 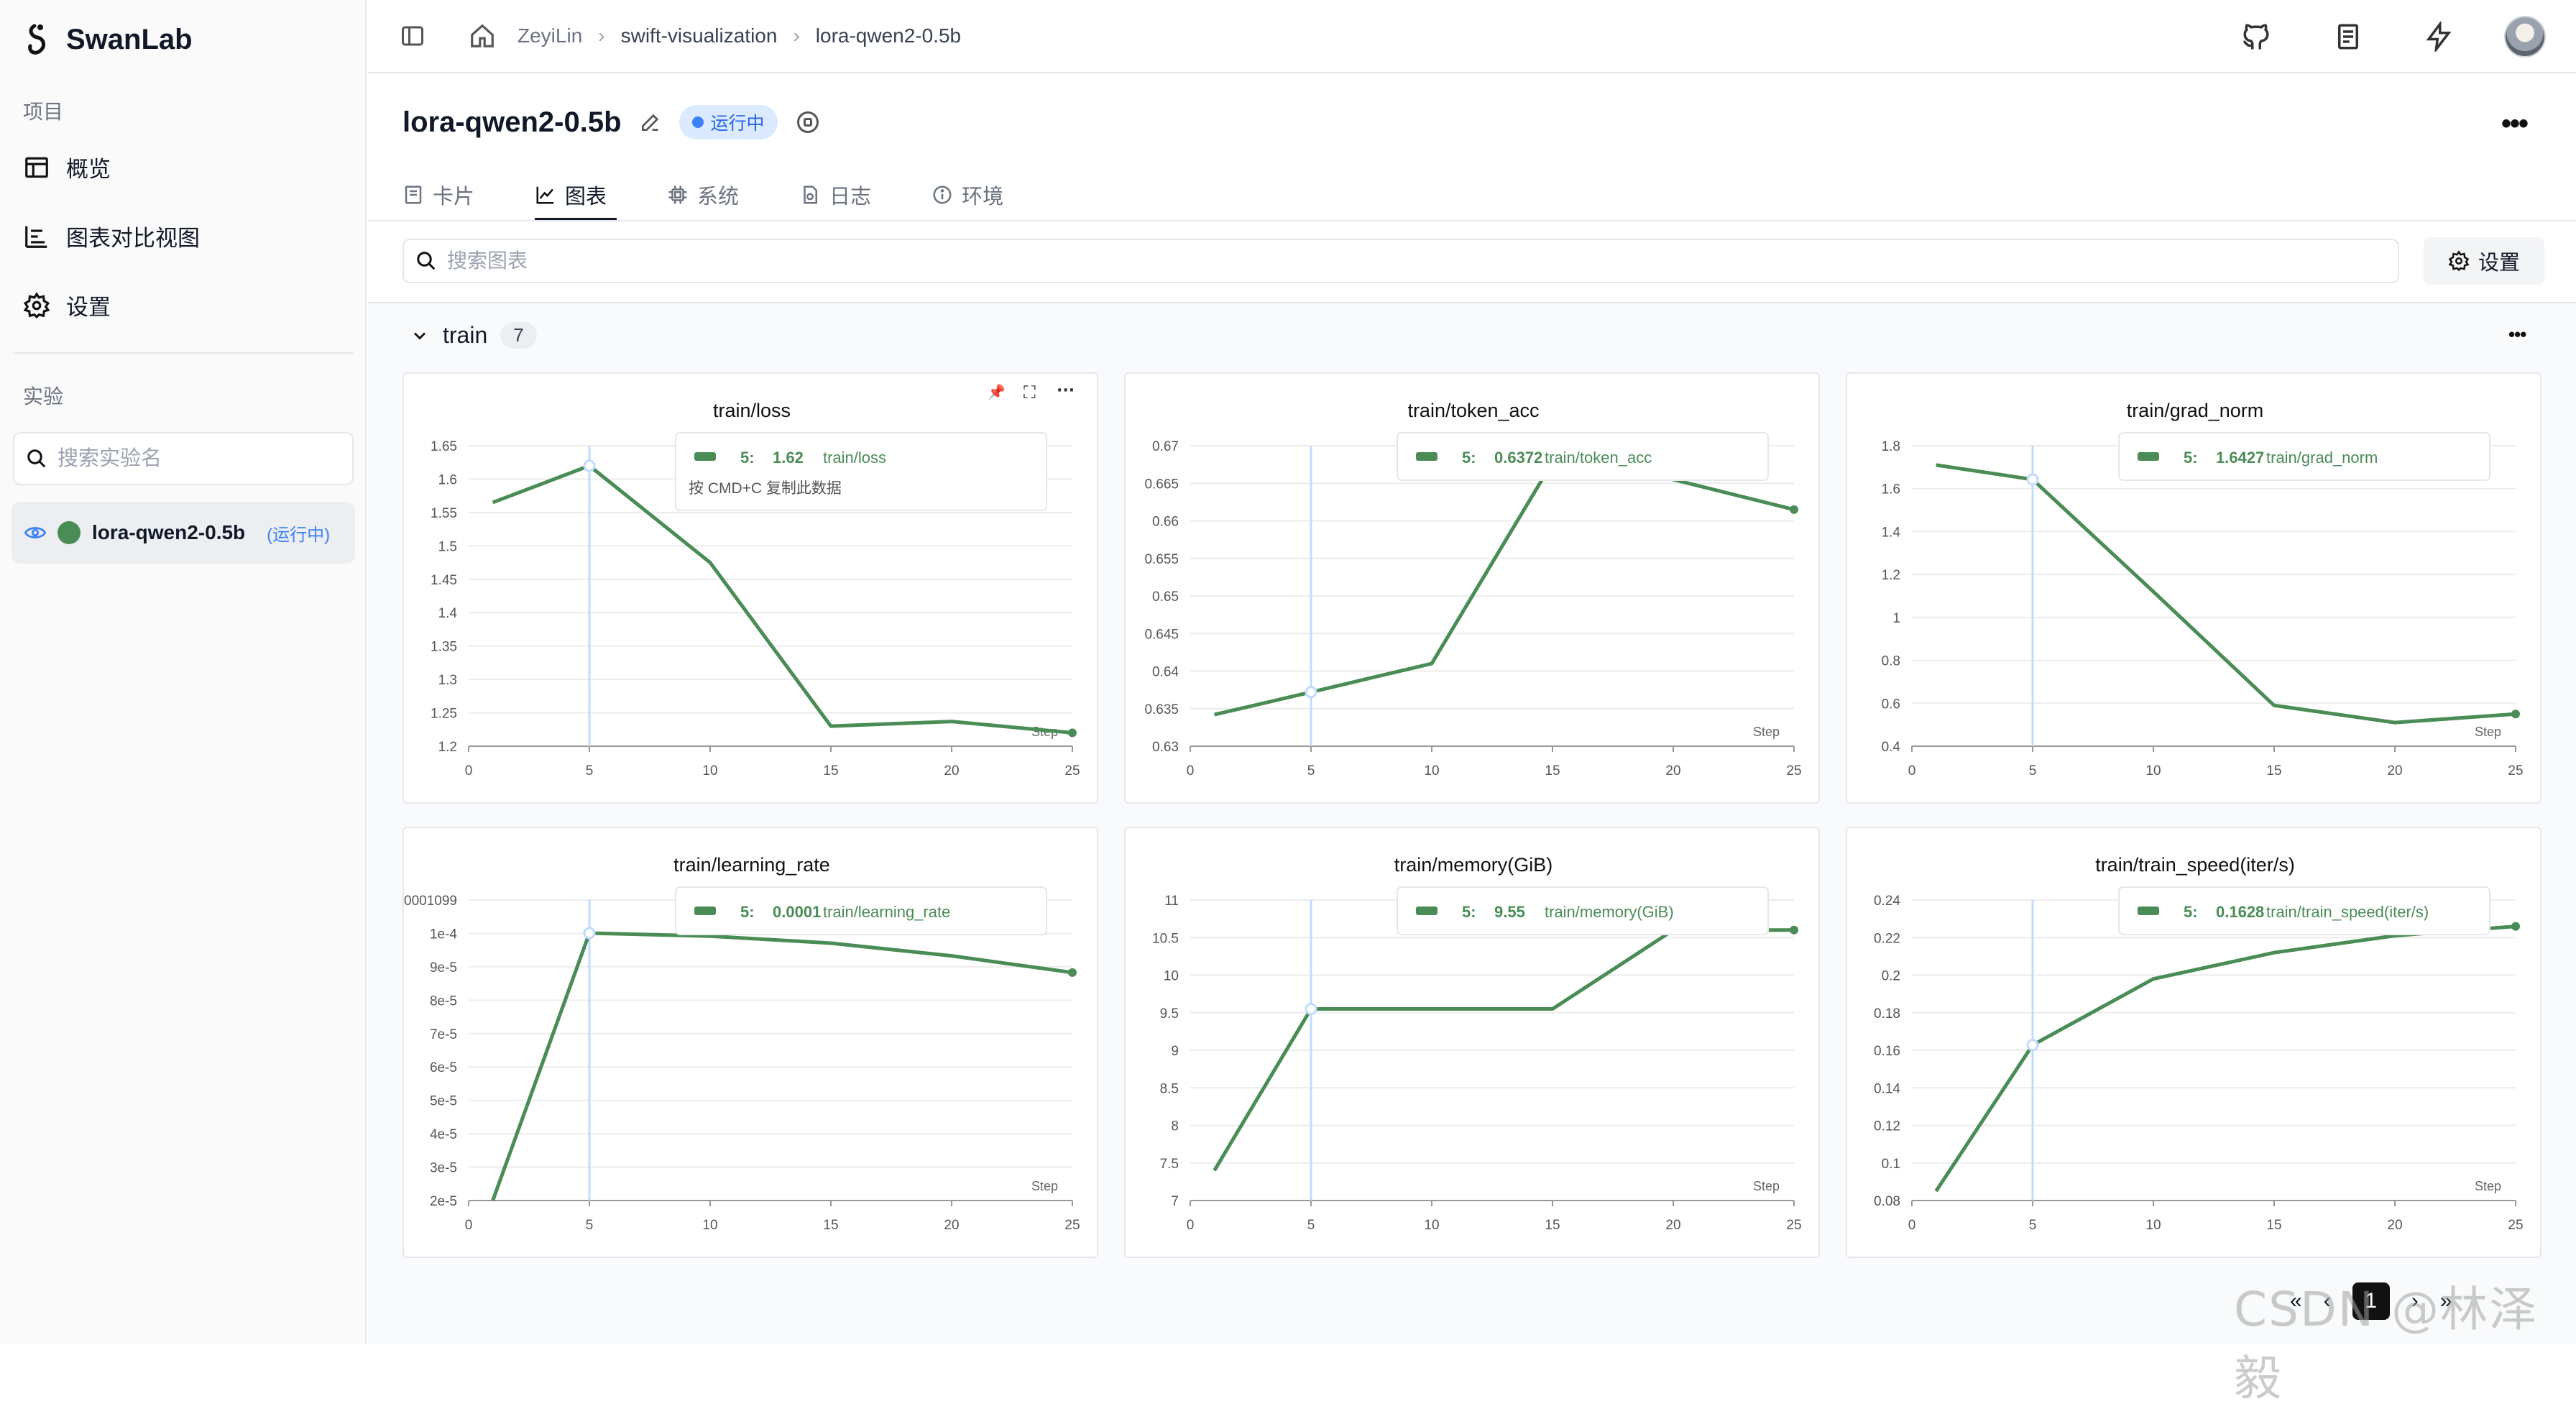 I want to click on chart-search-input, so click(x=1381, y=260).